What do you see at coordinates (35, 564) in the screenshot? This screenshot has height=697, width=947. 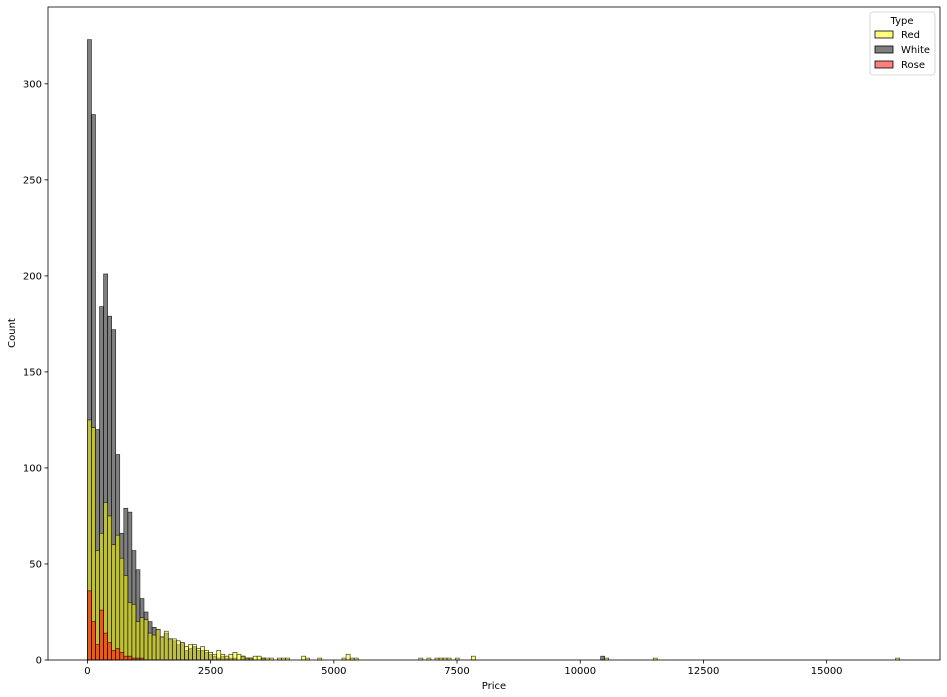 I see `y-tick-label-1: 50` at bounding box center [35, 564].